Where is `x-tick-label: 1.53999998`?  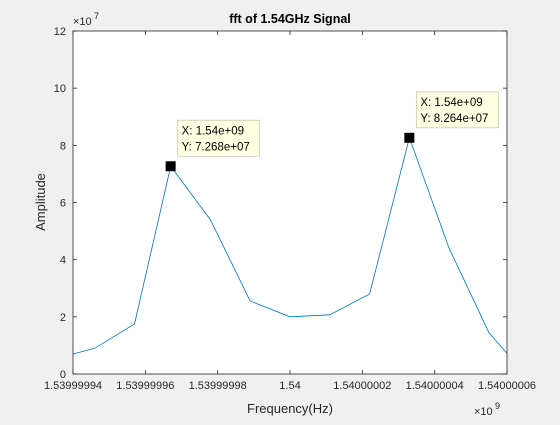 x-tick-label: 1.53999998 is located at coordinates (218, 386).